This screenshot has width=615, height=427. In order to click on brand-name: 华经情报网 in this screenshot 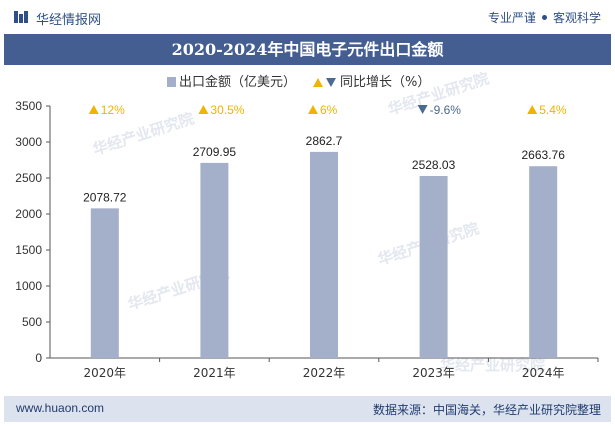, I will do `click(69, 20)`.